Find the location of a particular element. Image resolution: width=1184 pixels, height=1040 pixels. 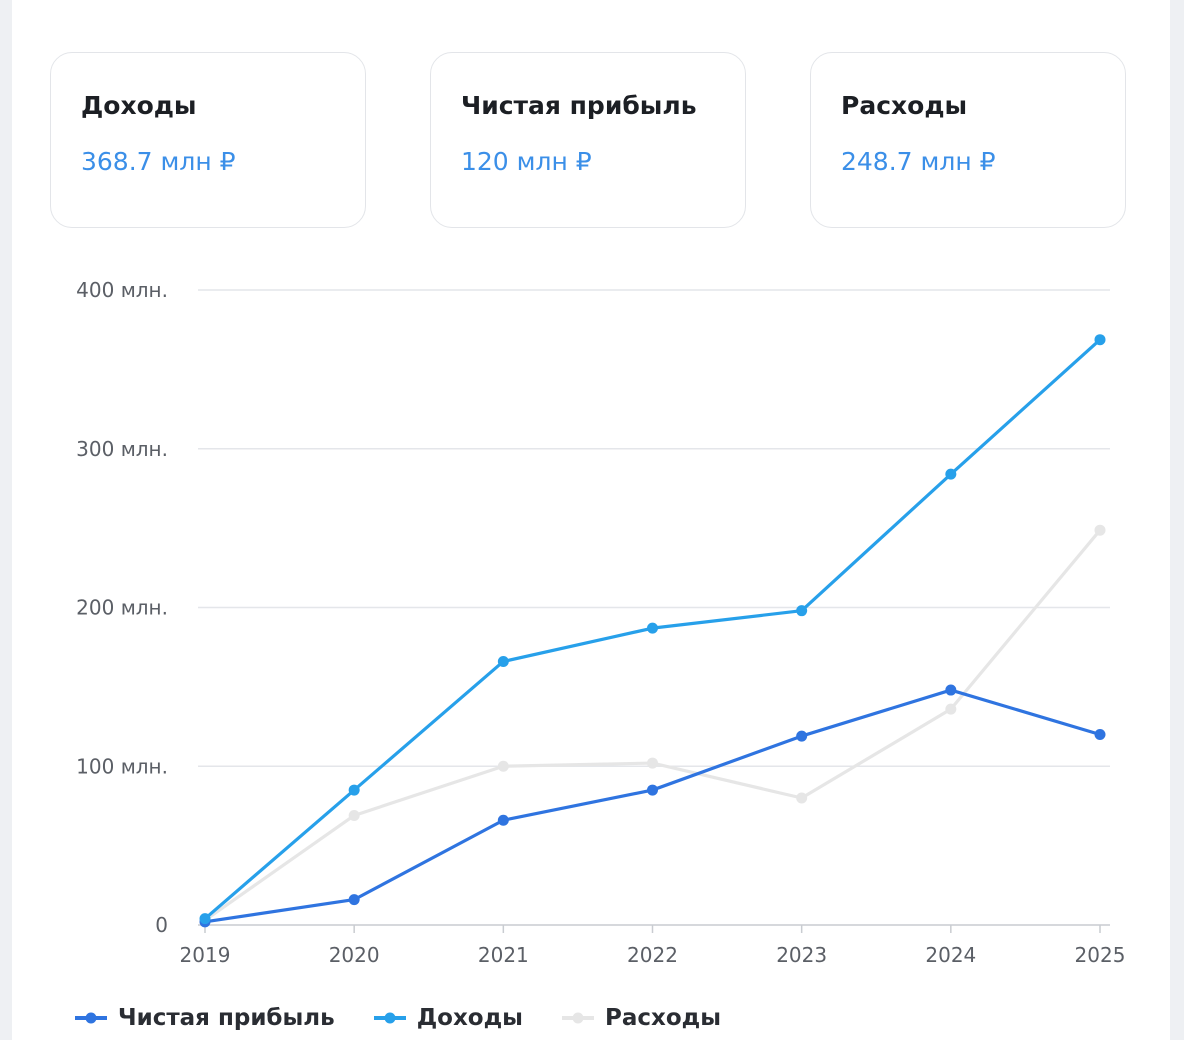

legend-label-expenses: Расходы is located at coordinates (663, 1018).